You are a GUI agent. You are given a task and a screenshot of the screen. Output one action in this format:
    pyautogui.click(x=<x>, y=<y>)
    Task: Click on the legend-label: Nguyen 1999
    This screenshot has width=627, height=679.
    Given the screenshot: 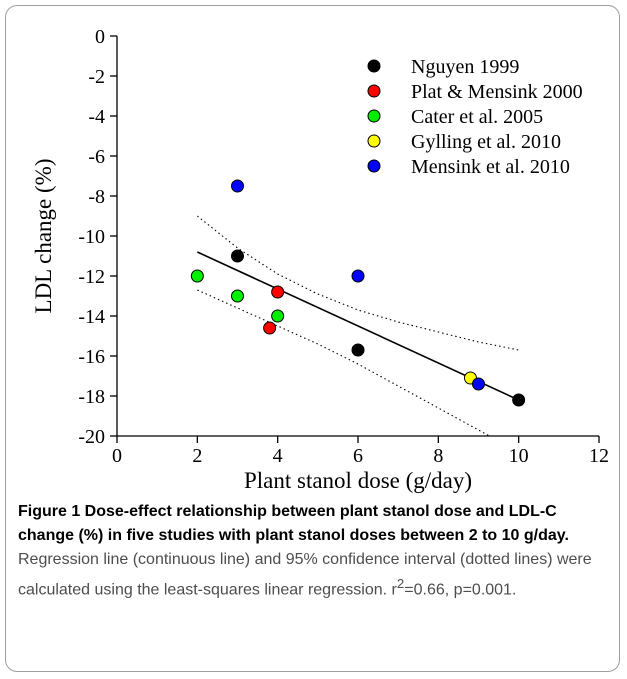 What is the action you would take?
    pyautogui.click(x=465, y=67)
    